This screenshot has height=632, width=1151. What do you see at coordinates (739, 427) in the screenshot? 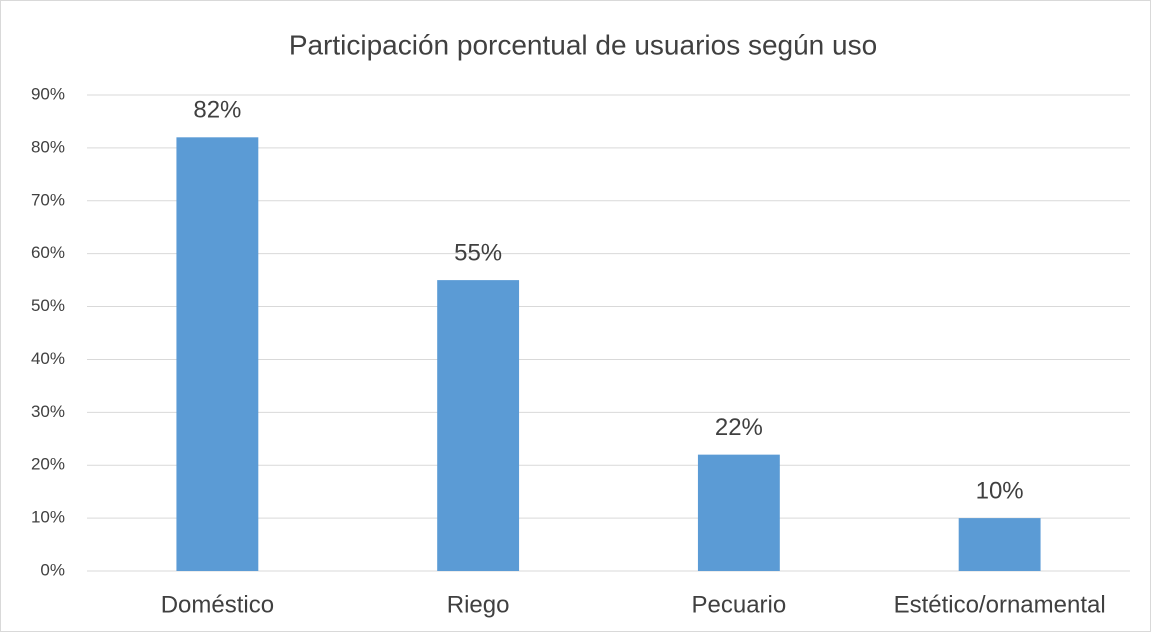
I see `data-label: 22%` at bounding box center [739, 427].